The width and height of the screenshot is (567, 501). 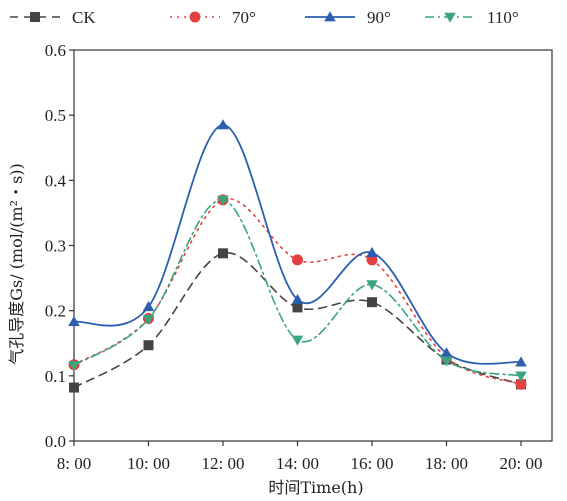 What do you see at coordinates (35, 17) in the screenshot?
I see `legend-marker-ck` at bounding box center [35, 17].